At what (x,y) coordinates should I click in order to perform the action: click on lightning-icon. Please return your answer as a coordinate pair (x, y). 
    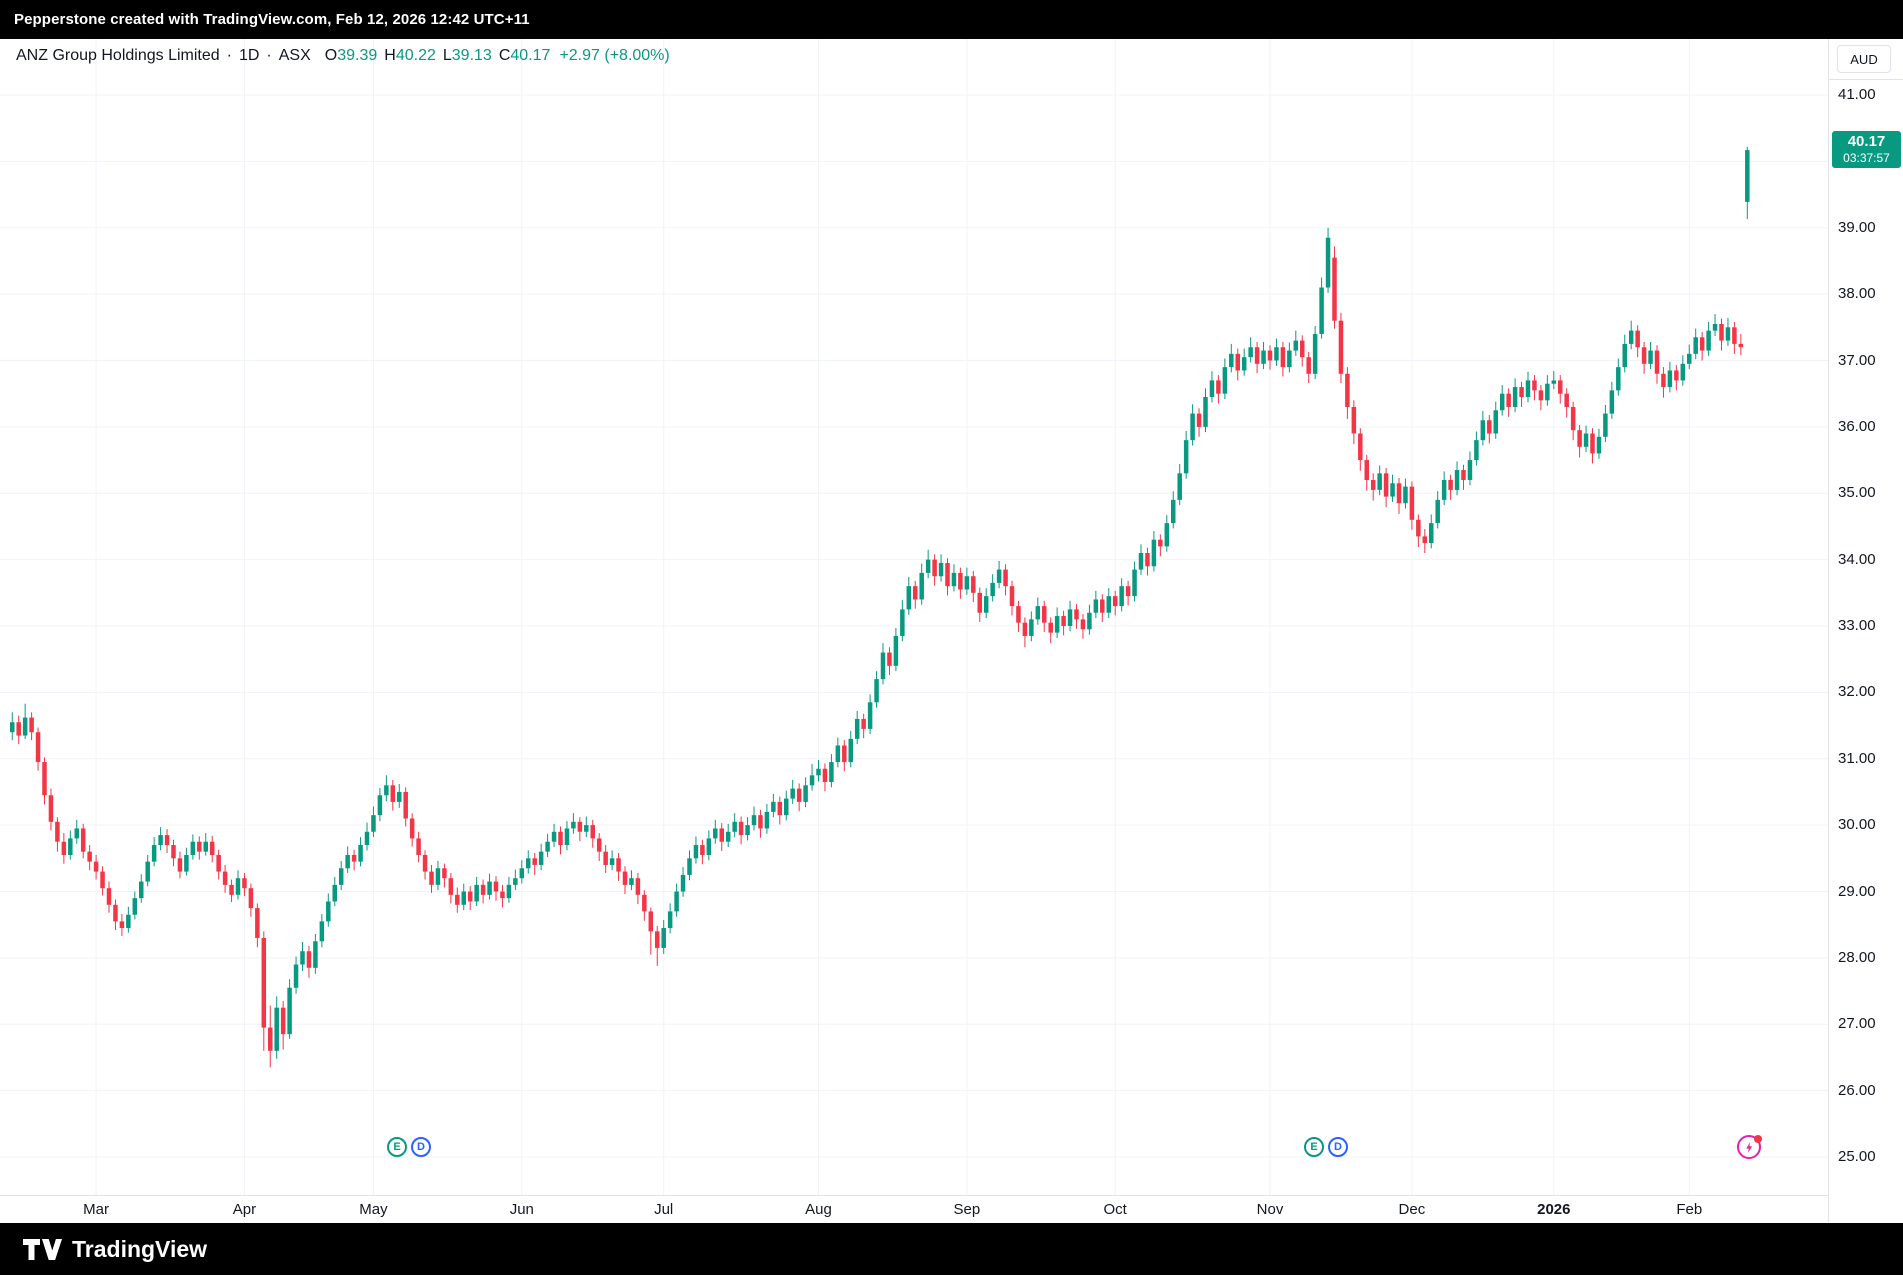
    Looking at the image, I should click on (1748, 1147).